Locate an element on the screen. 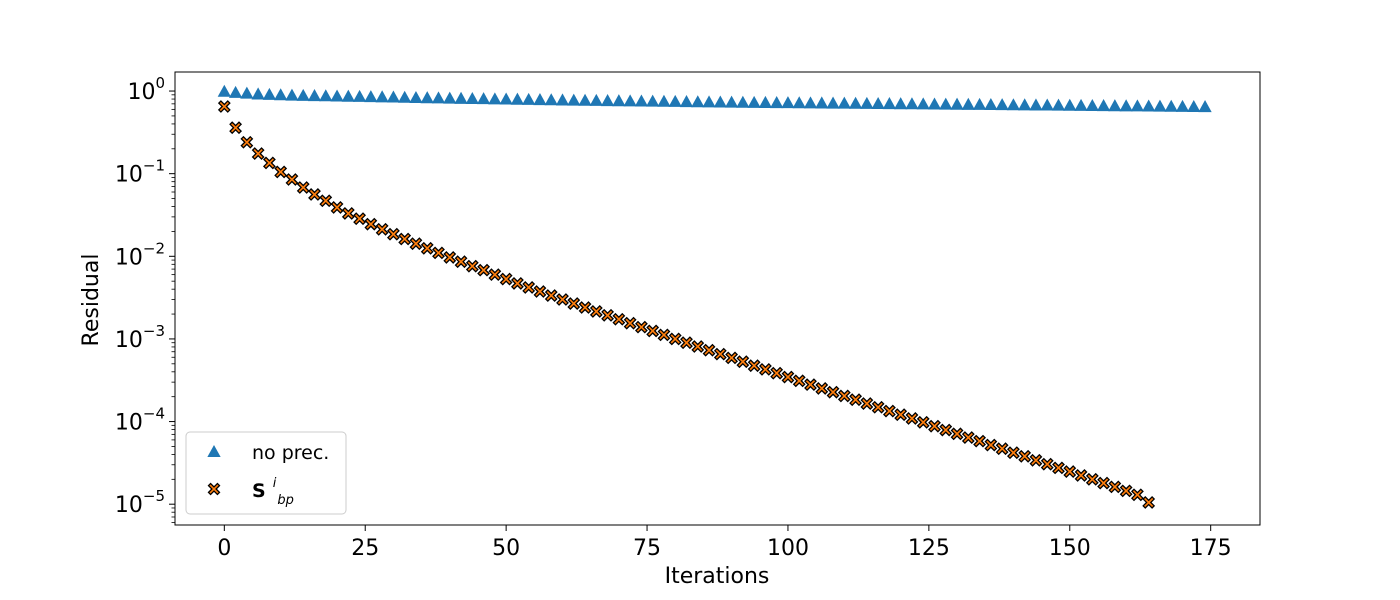  legend: no prec. S i bp is located at coordinates (266, 473).